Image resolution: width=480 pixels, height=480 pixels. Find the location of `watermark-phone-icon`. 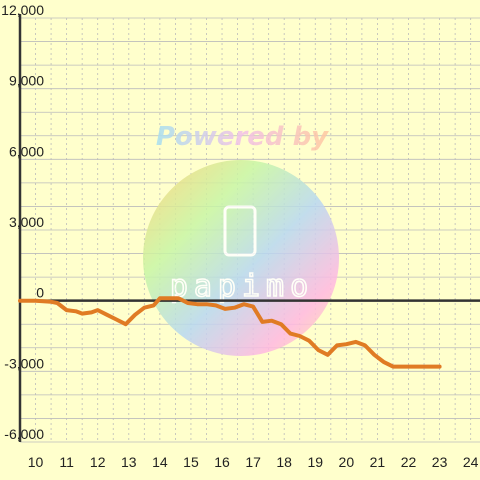

watermark-phone-icon is located at coordinates (240, 231).